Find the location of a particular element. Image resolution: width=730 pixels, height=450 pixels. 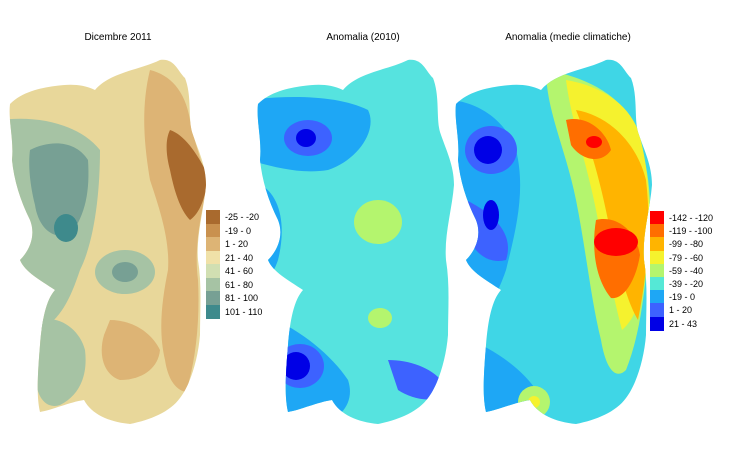

legend-item: -79 - -60 is located at coordinates (690, 257).